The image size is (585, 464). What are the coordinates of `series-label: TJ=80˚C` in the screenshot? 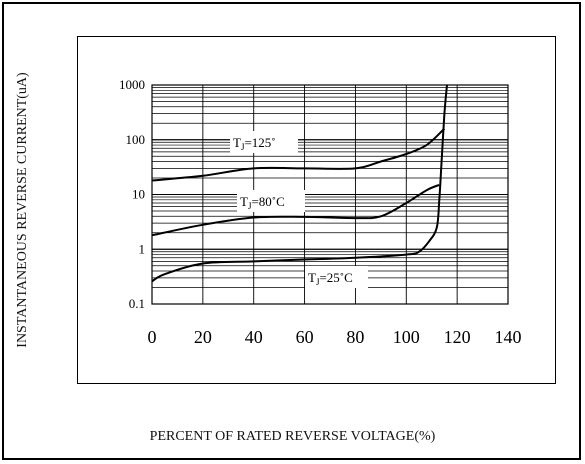 It's located at (262, 202).